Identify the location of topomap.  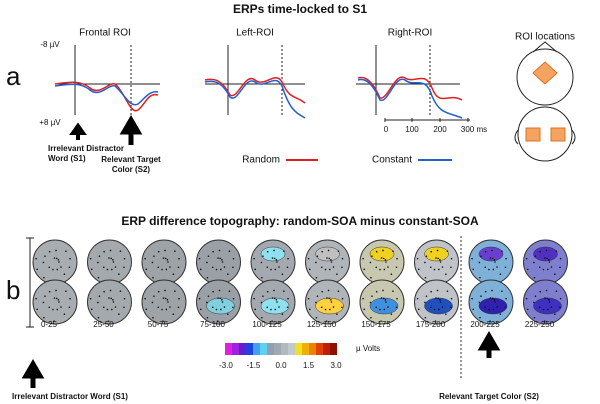
(327, 262).